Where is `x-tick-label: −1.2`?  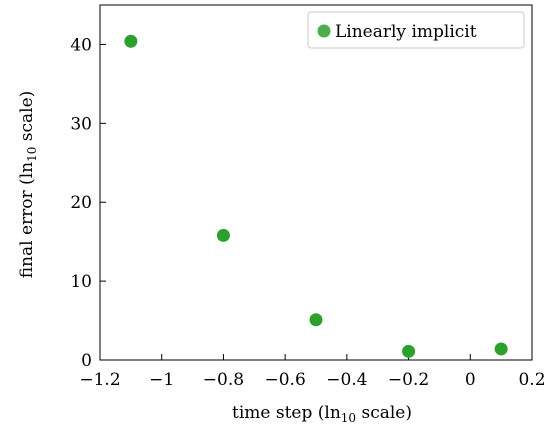 x-tick-label: −1.2 is located at coordinates (99, 380).